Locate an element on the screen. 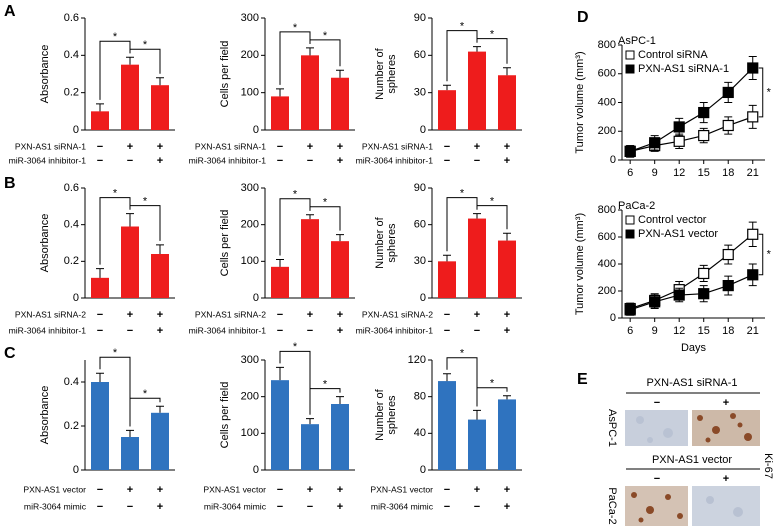  e-title: PXN-AS1 vector is located at coordinates (692, 460).